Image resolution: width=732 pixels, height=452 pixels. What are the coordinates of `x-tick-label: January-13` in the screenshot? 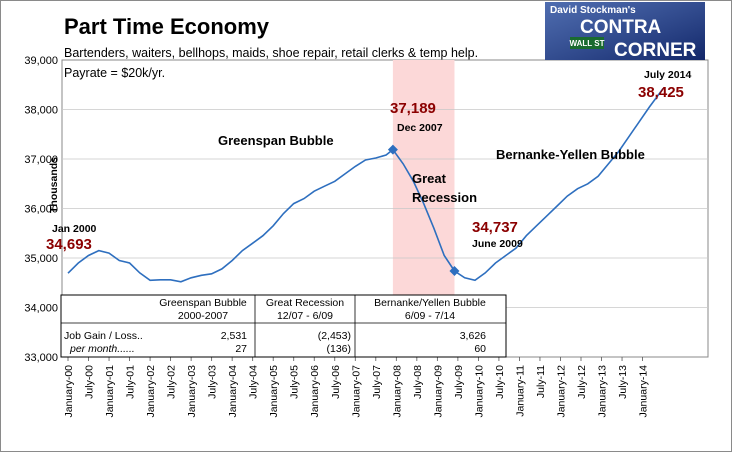 It's located at (603, 391).